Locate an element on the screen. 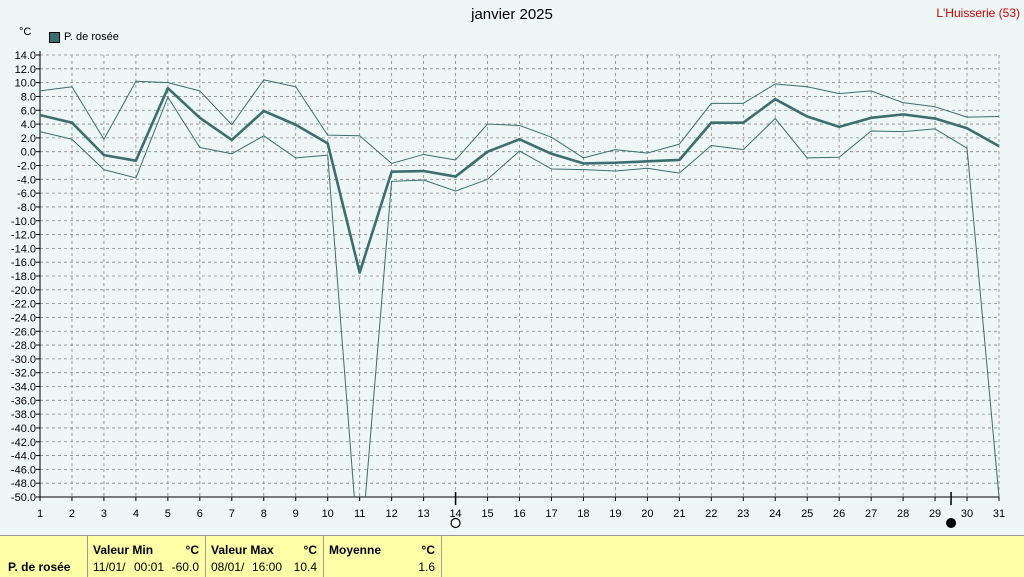  x-tick-label: 21 is located at coordinates (679, 514).